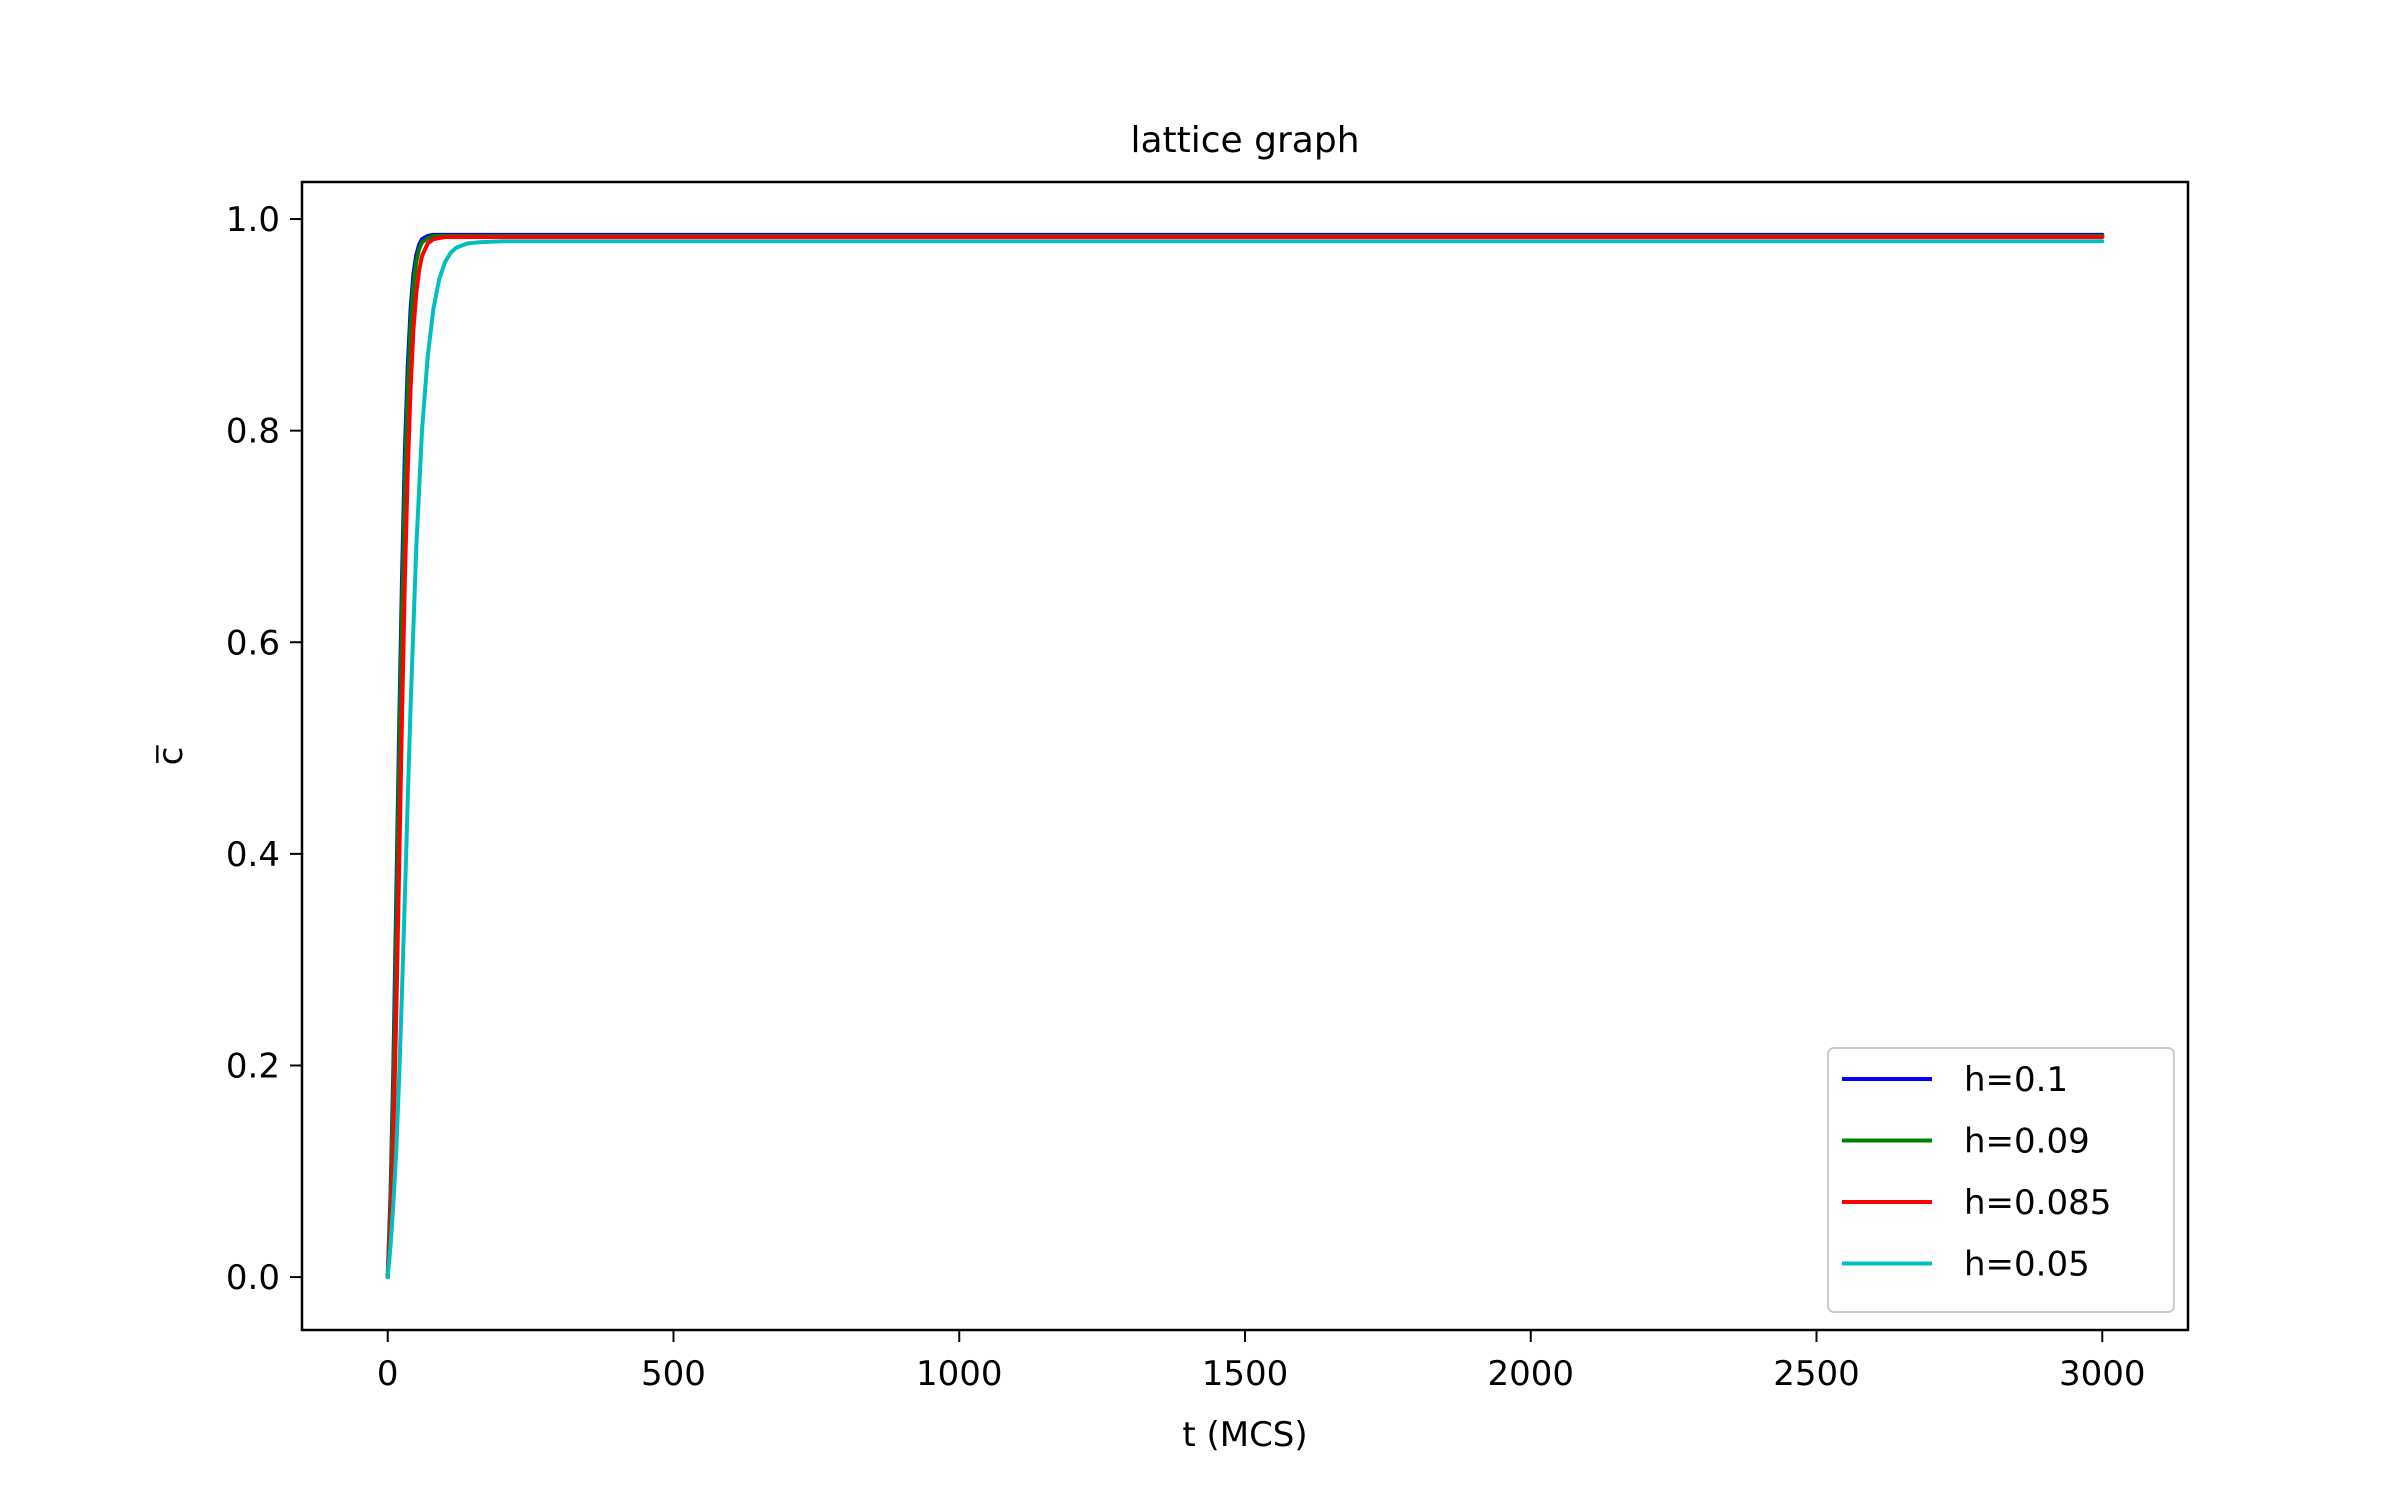 Image resolution: width=2400 pixels, height=1500 pixels. What do you see at coordinates (1816, 1374) in the screenshot?
I see `x-tick-label: 2500` at bounding box center [1816, 1374].